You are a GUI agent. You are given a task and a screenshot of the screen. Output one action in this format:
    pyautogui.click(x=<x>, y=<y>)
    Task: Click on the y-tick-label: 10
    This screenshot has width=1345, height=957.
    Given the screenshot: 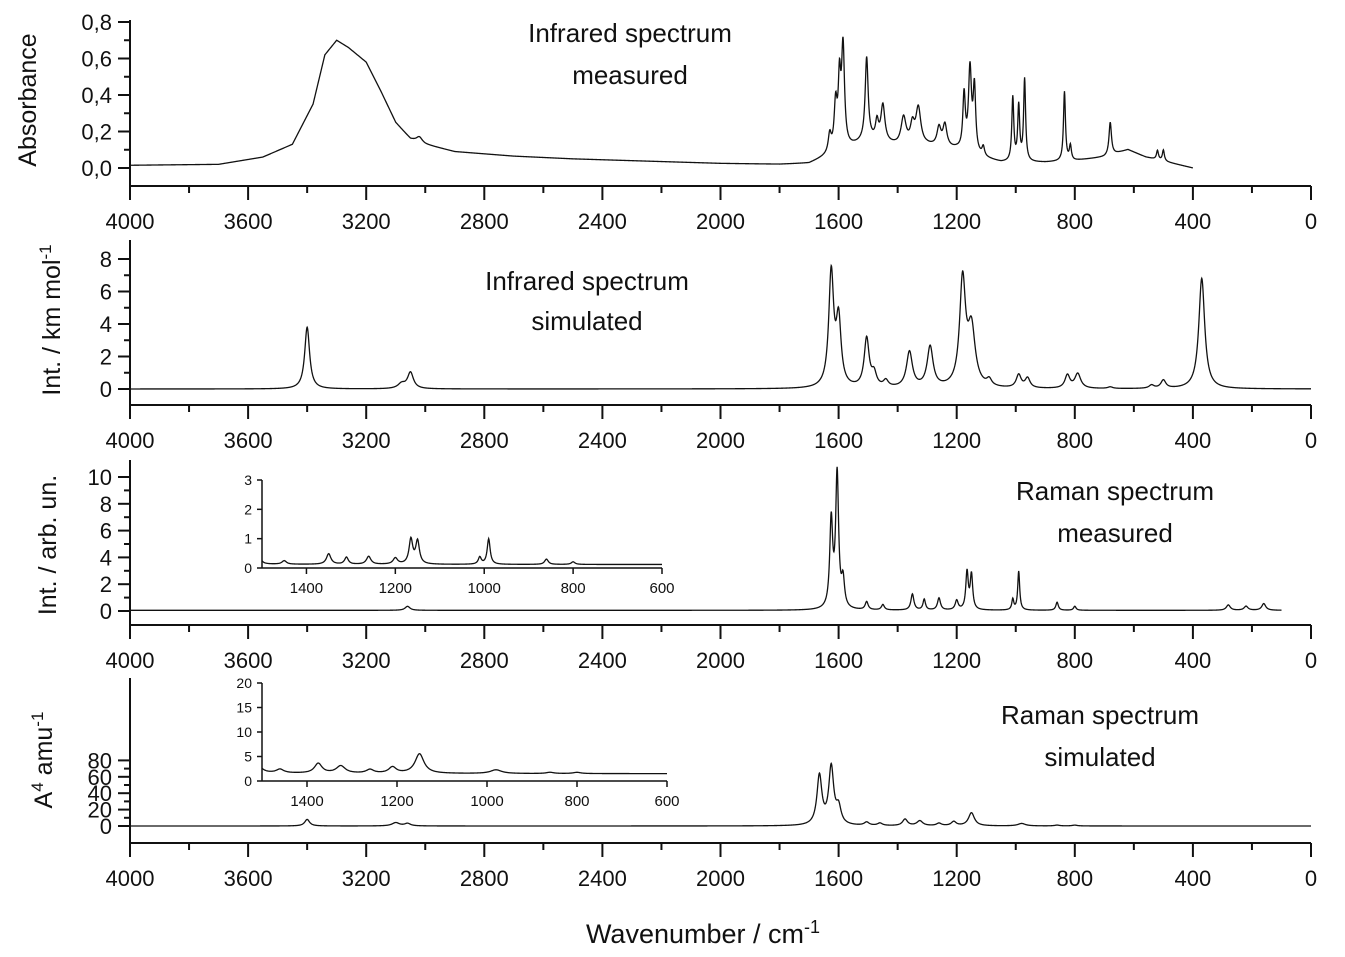 What is the action you would take?
    pyautogui.click(x=100, y=477)
    